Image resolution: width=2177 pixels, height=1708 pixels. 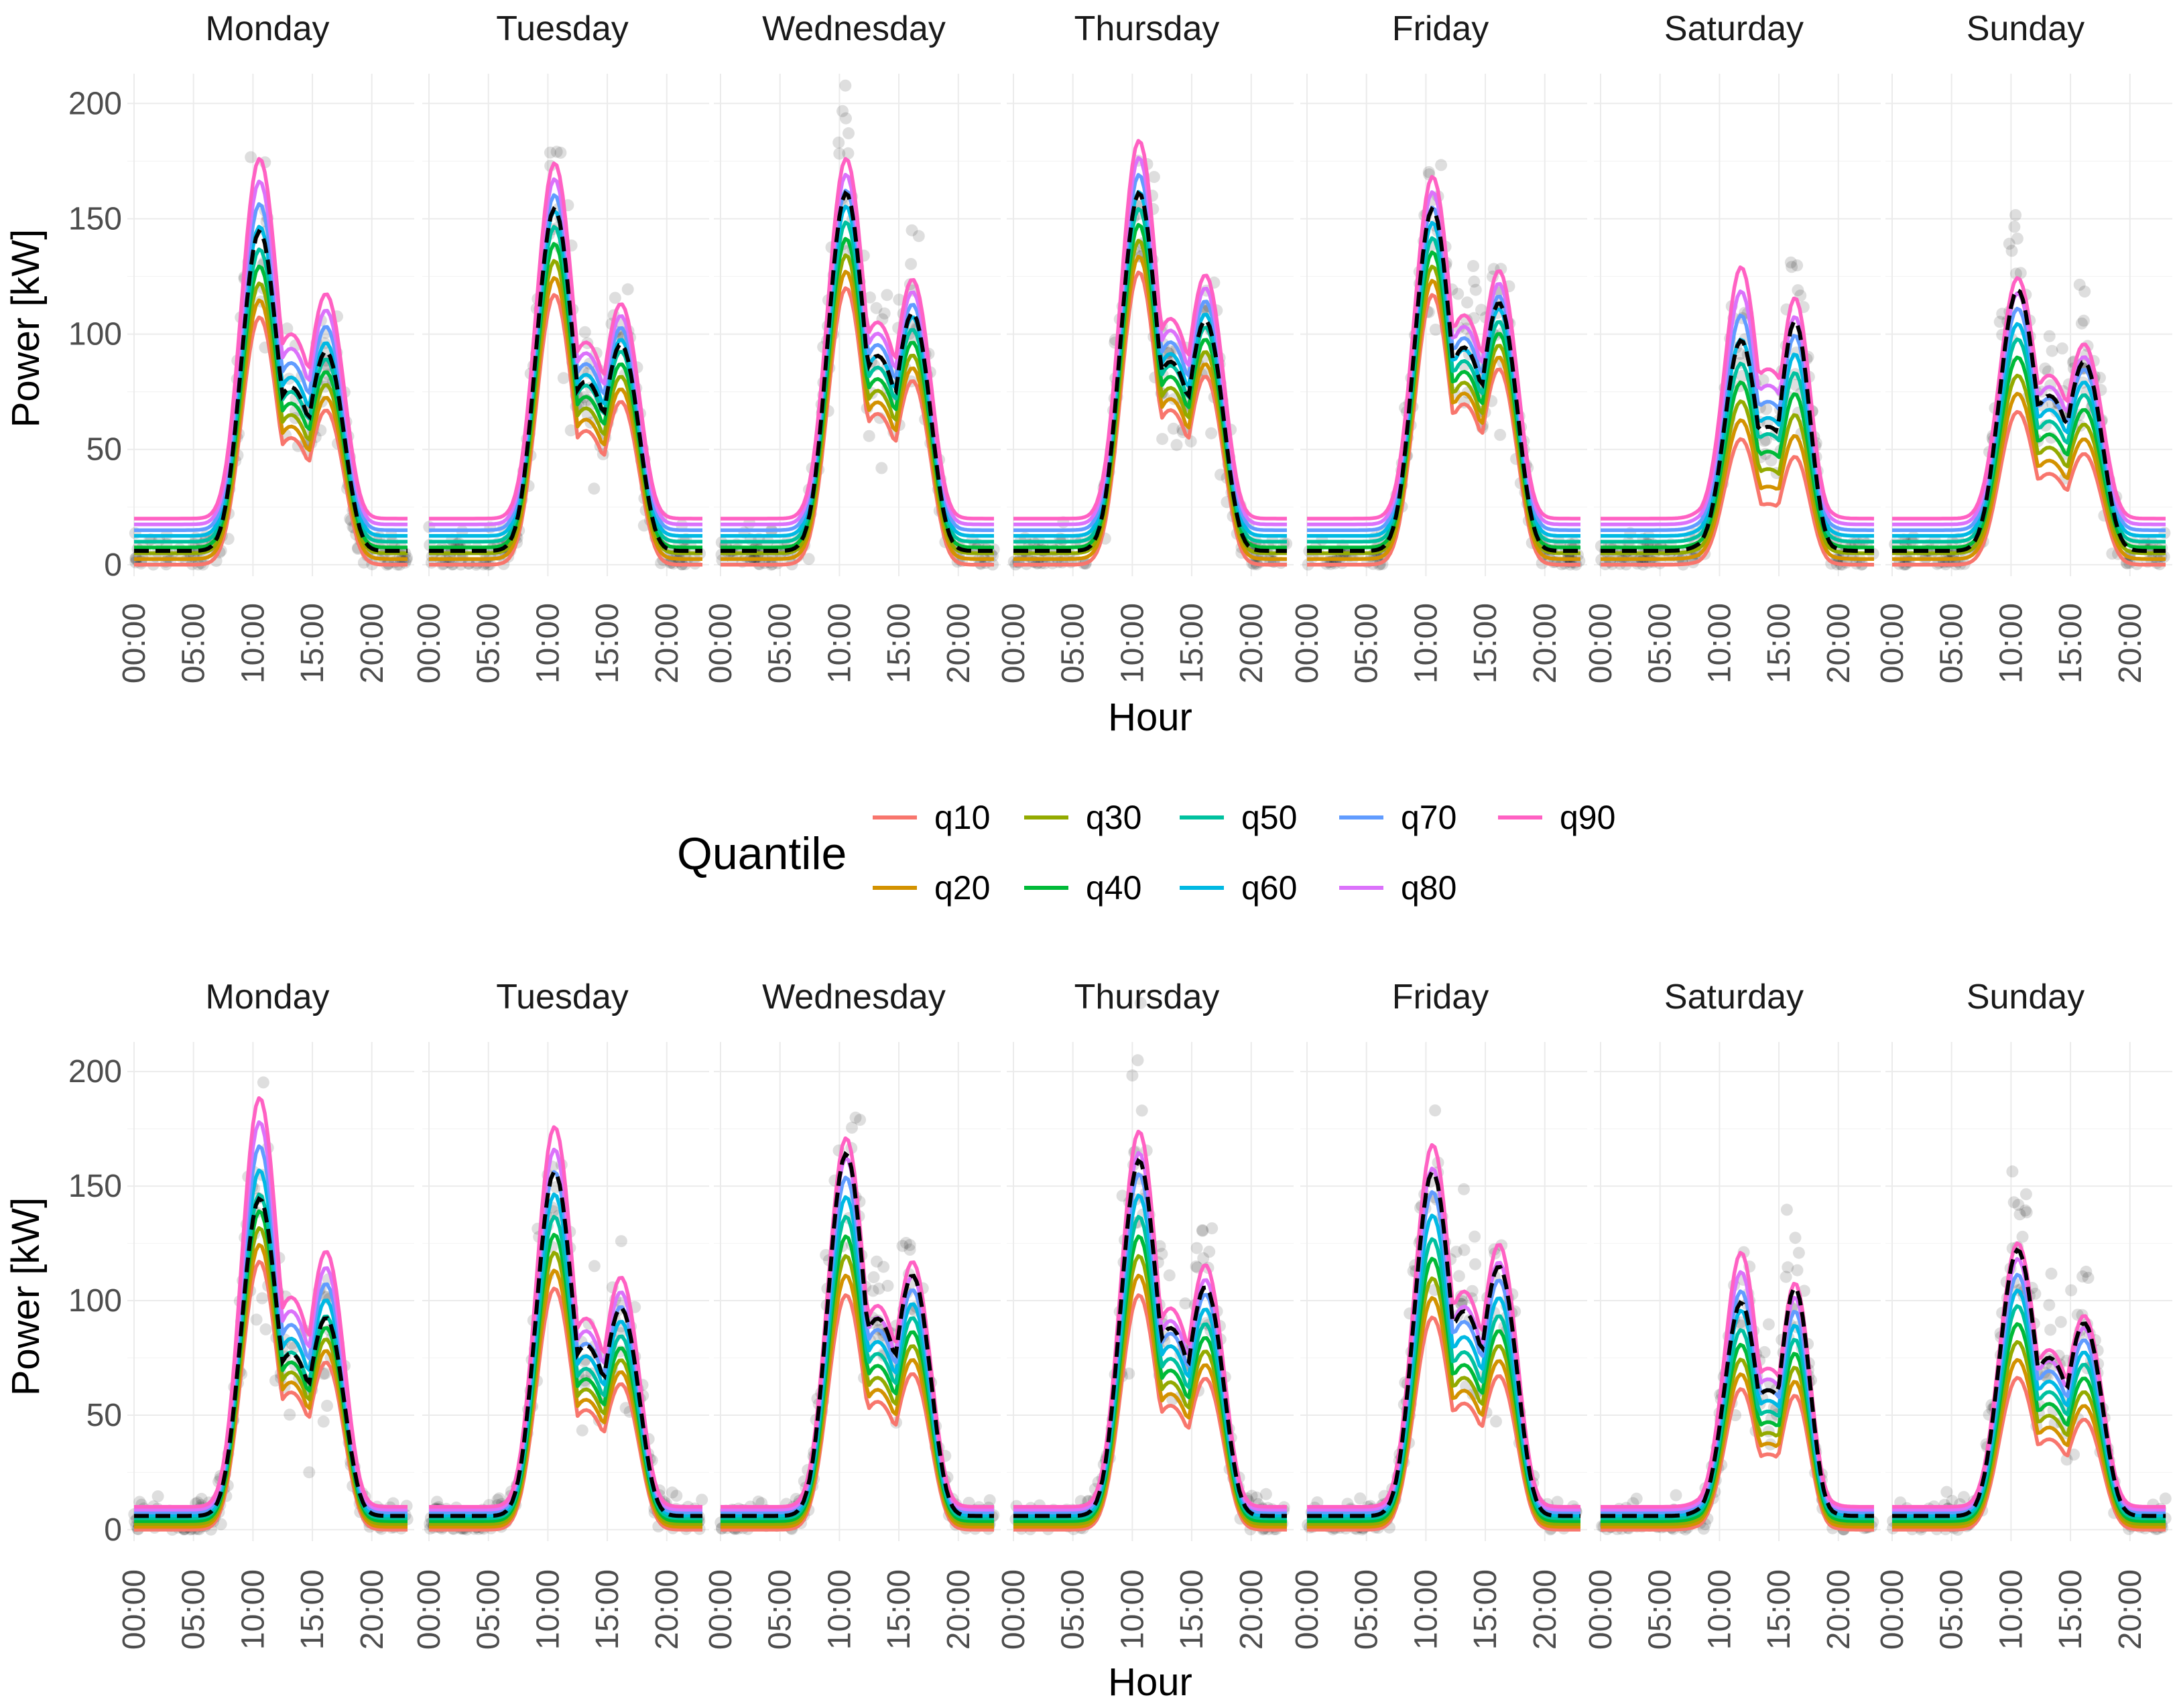 What do you see at coordinates (1556, 817) in the screenshot?
I see `legend-item-q90: q90` at bounding box center [1556, 817].